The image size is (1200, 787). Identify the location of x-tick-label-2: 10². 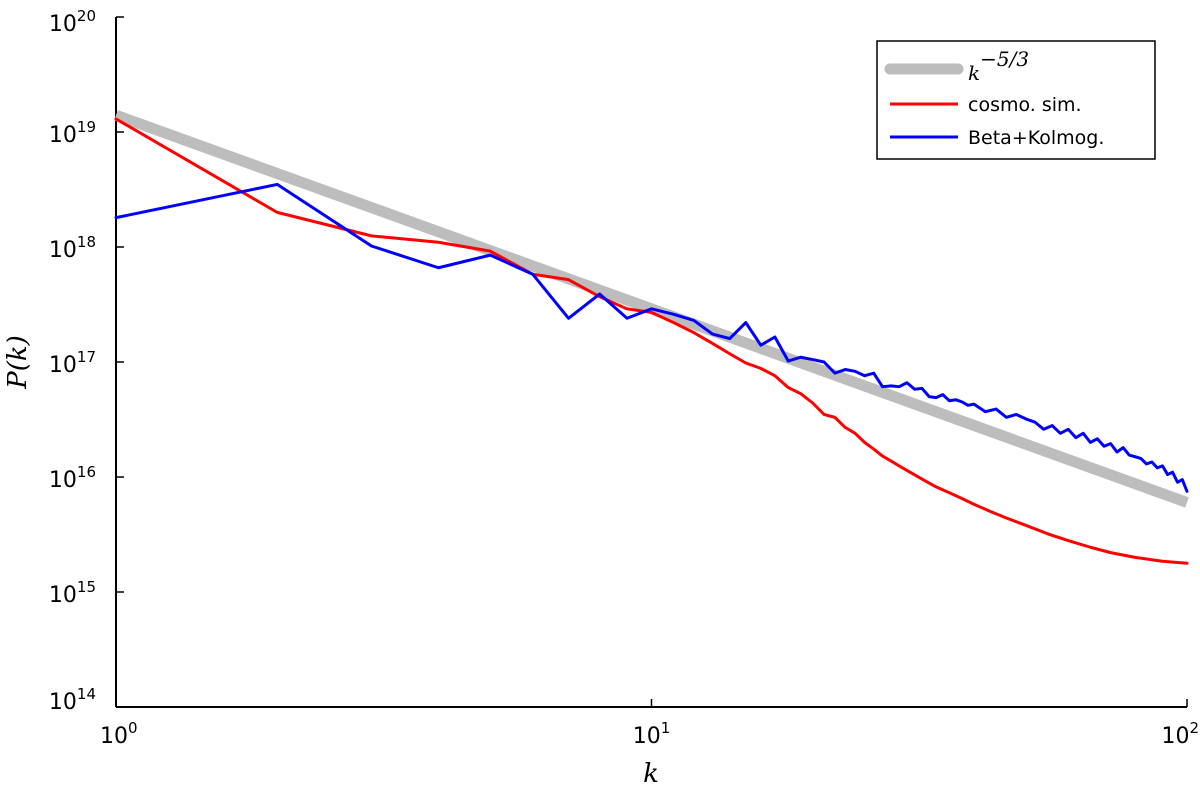
(1180, 734).